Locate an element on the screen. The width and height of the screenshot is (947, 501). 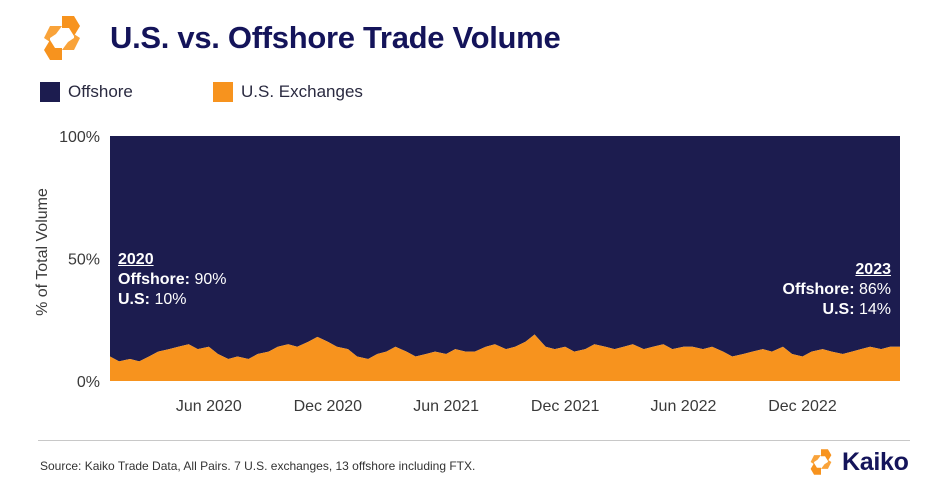
legend-item-us: U.S. Exchanges is located at coordinates (288, 92).